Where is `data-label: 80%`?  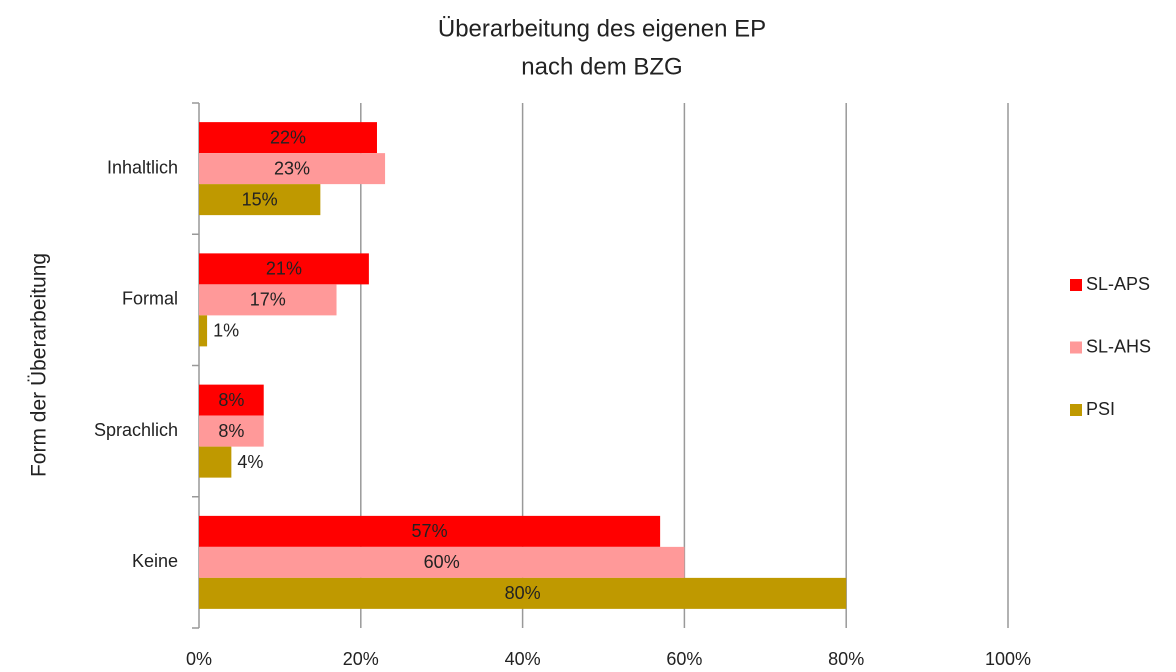 data-label: 80% is located at coordinates (523, 593).